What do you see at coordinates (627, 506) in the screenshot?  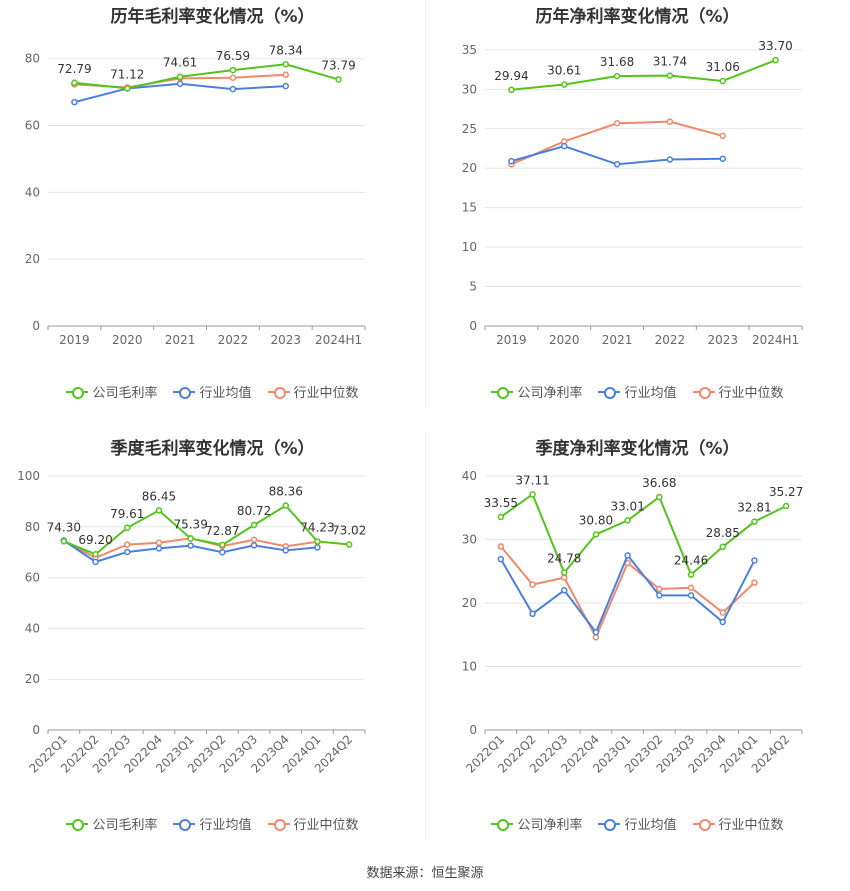 I see `data-label: 33.01` at bounding box center [627, 506].